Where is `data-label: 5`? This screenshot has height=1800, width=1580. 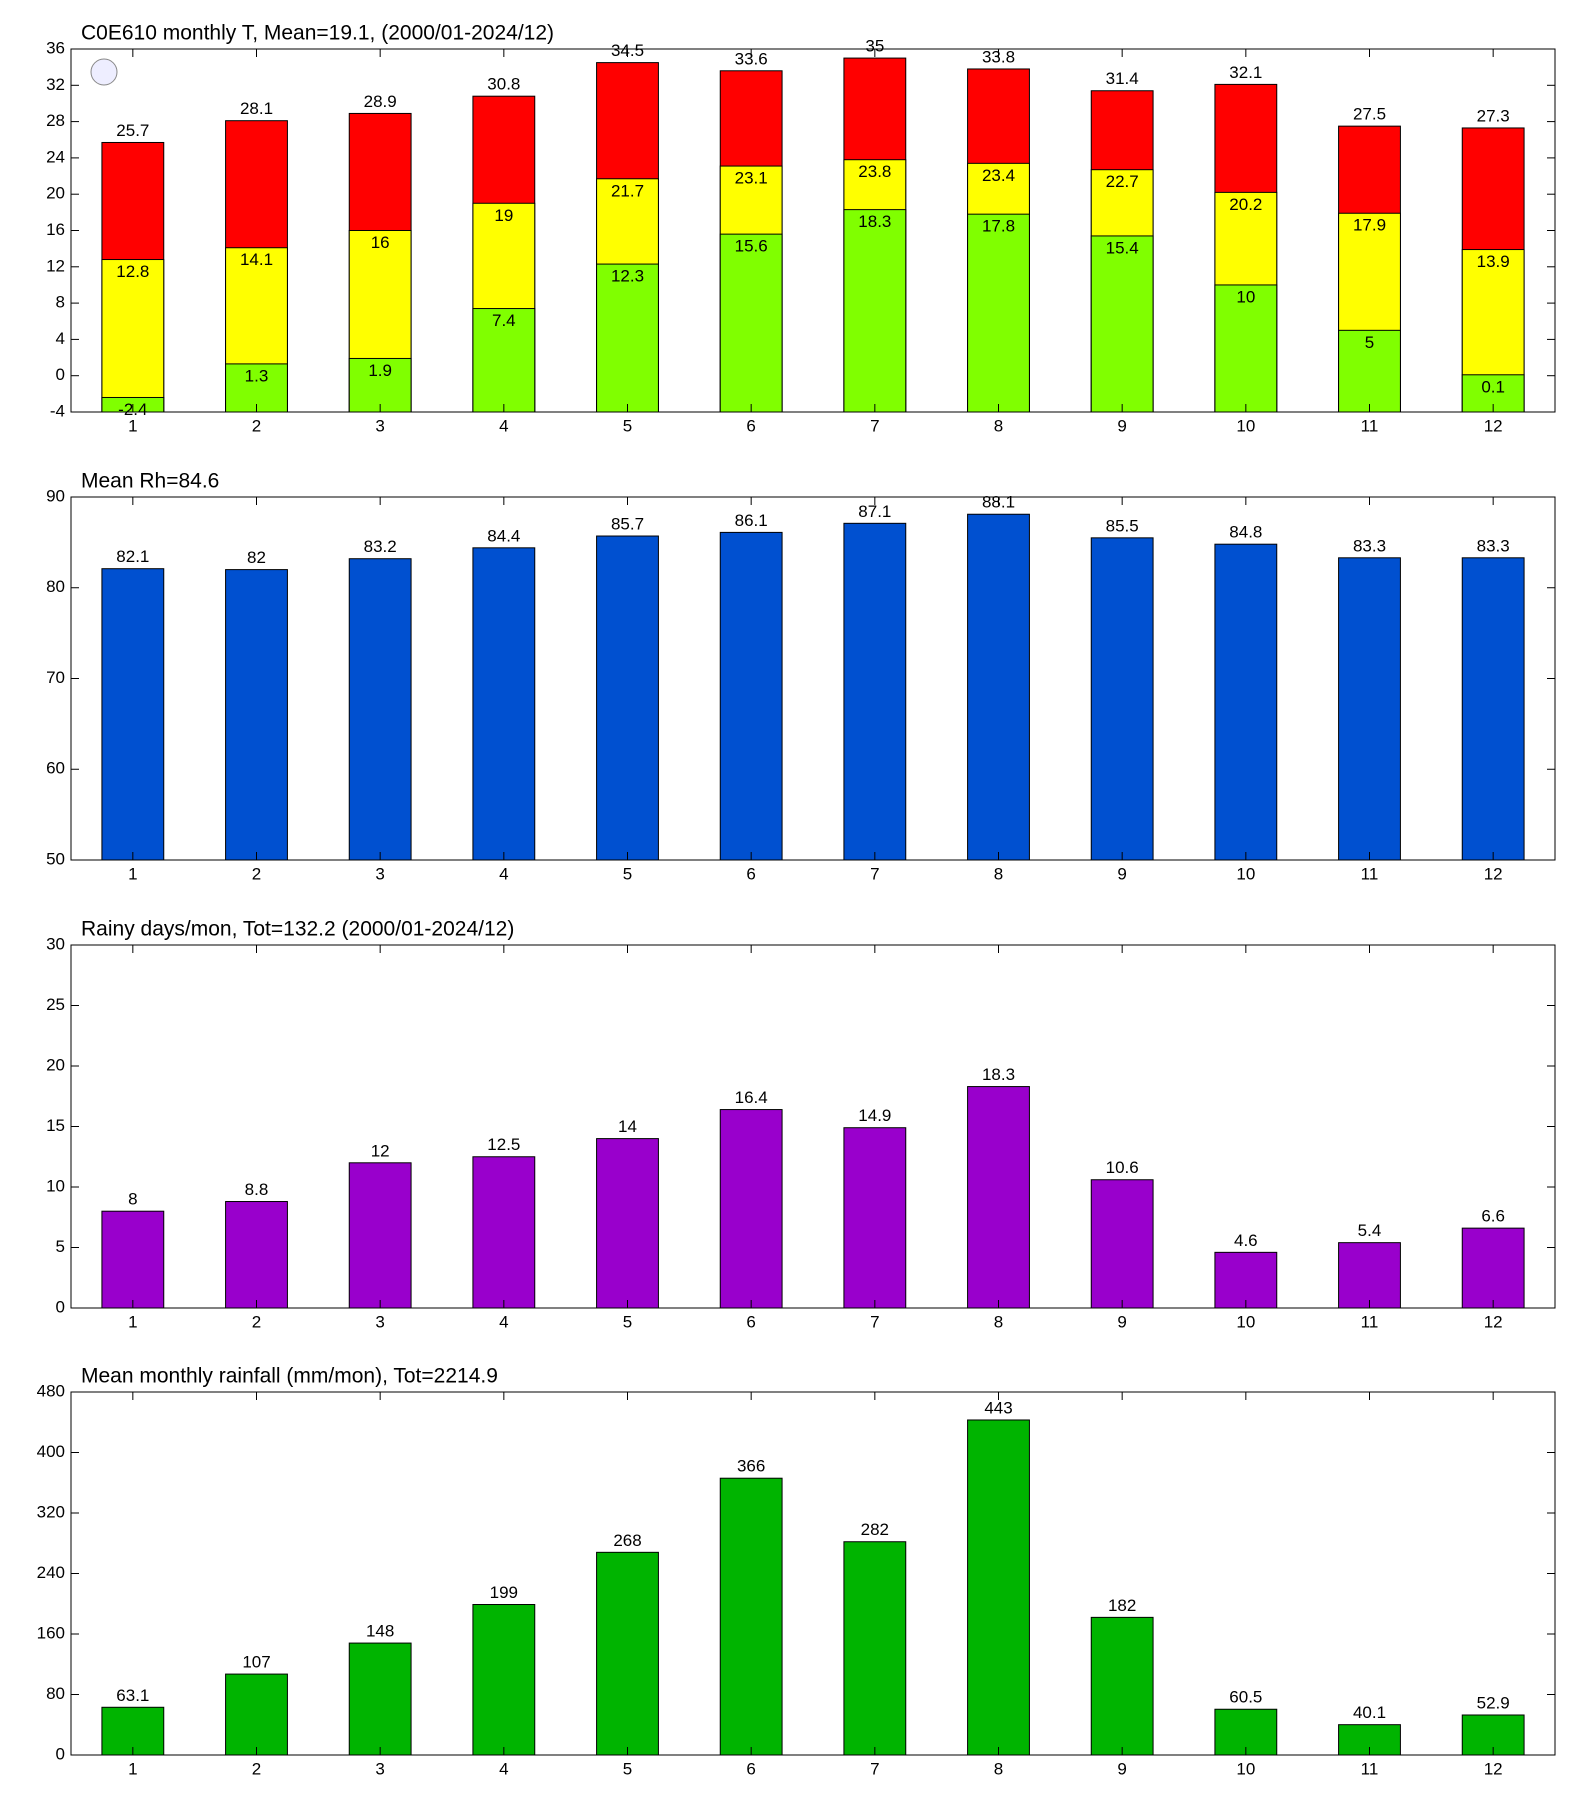
data-label: 5 is located at coordinates (1369, 342).